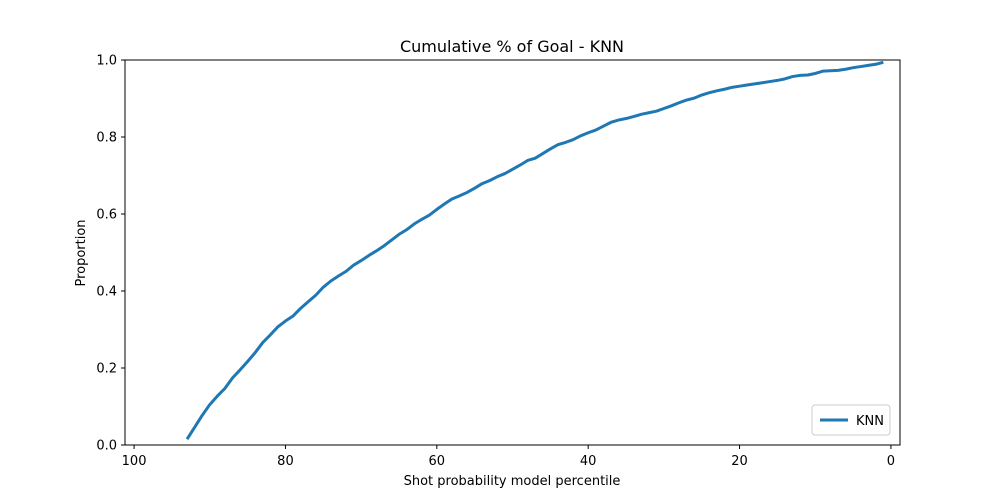 The width and height of the screenshot is (1000, 504). Describe the element at coordinates (891, 461) in the screenshot. I see `x-tick-label: 0` at that location.